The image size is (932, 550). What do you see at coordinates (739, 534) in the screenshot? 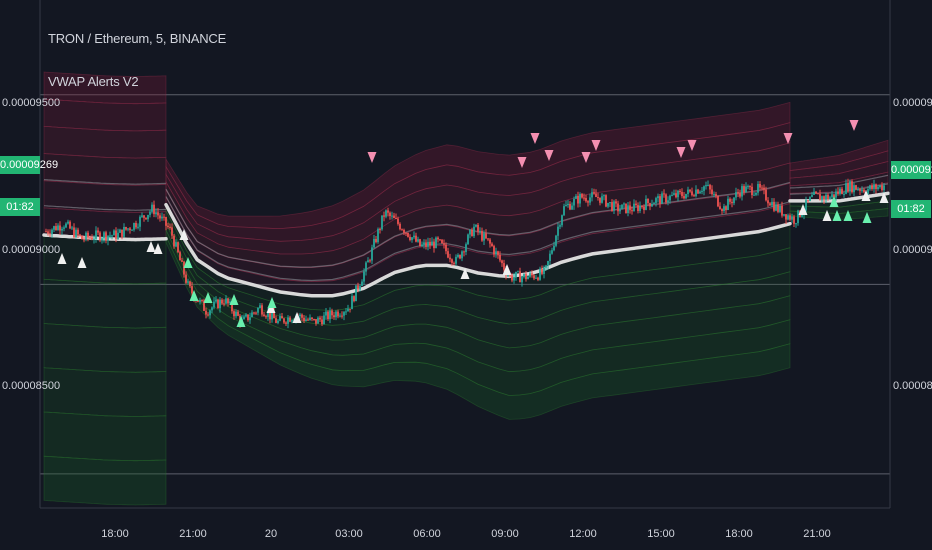
I see `x-tick-9: 18:00` at bounding box center [739, 534].